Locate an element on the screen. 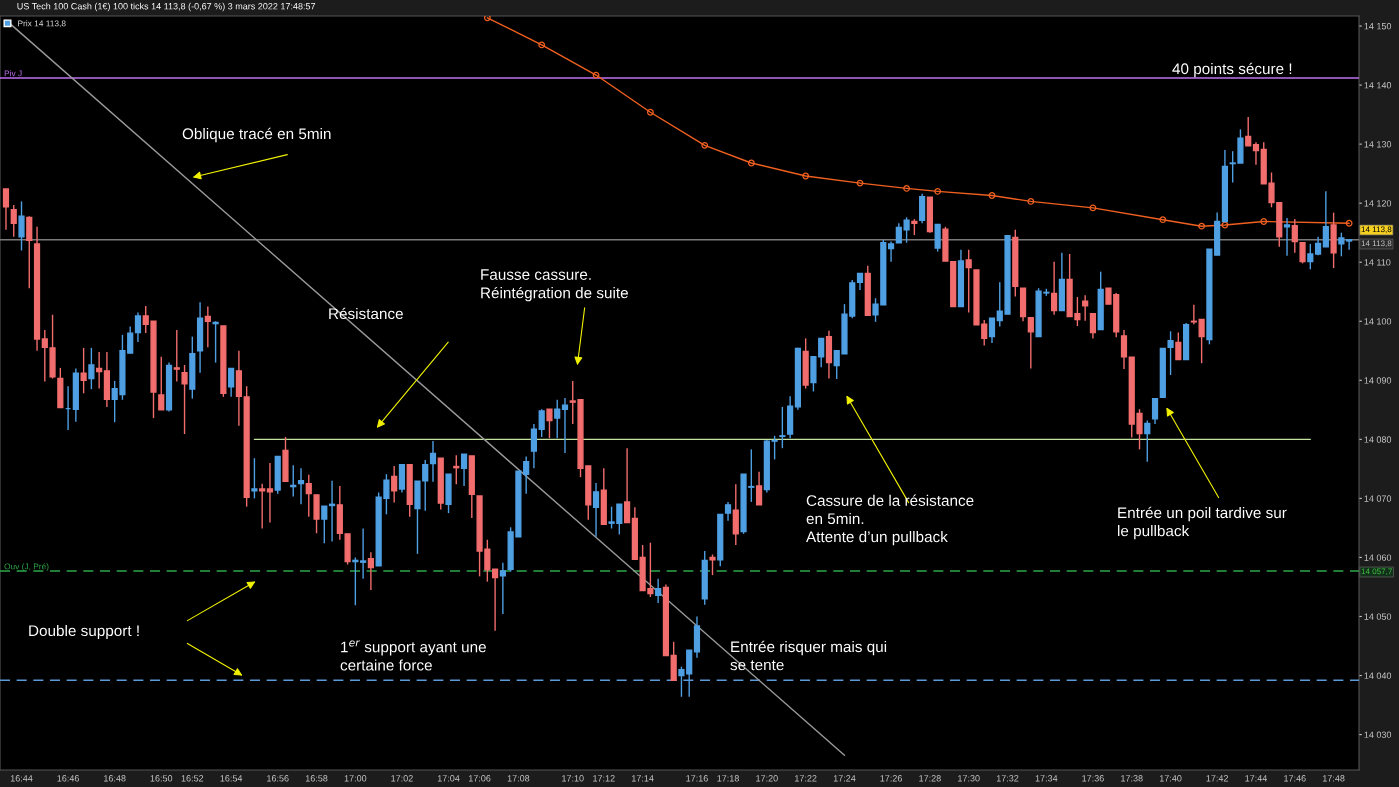 This screenshot has width=1399, height=787. y-tick-label: 14 050 is located at coordinates (1378, 616).